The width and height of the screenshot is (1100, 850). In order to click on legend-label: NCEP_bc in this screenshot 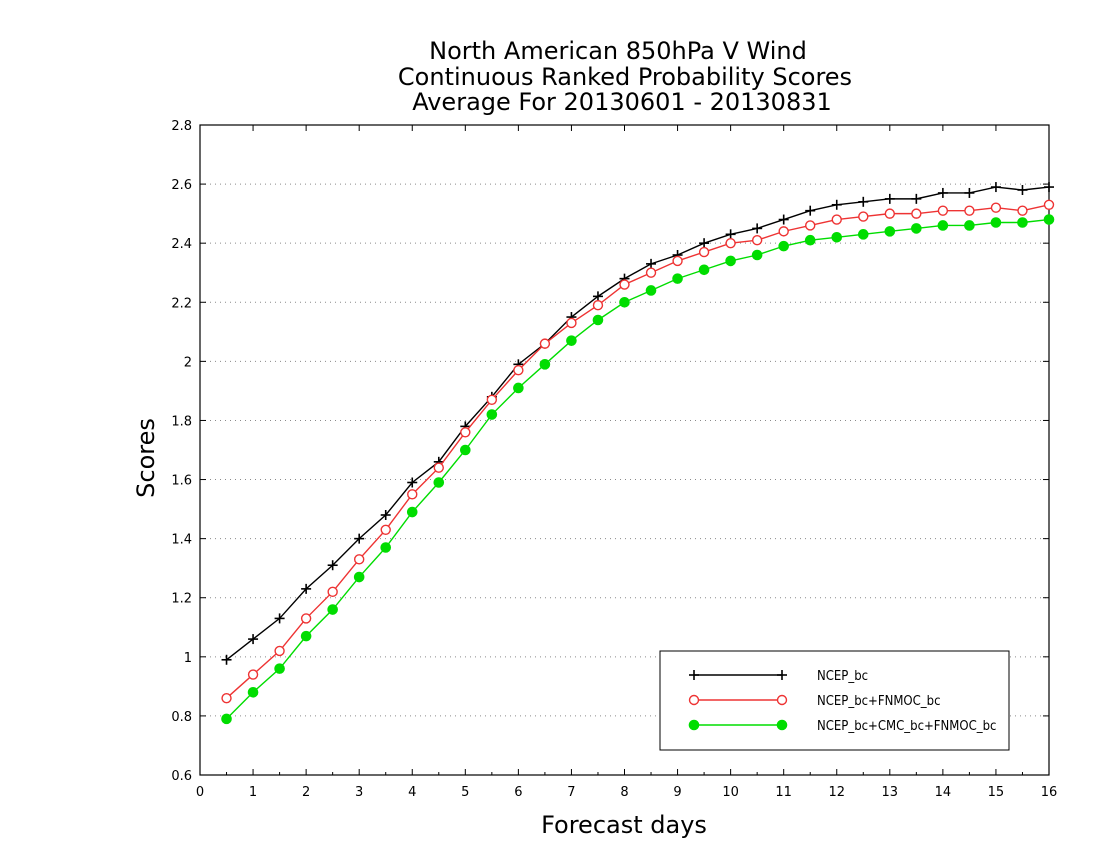, I will do `click(842, 676)`.